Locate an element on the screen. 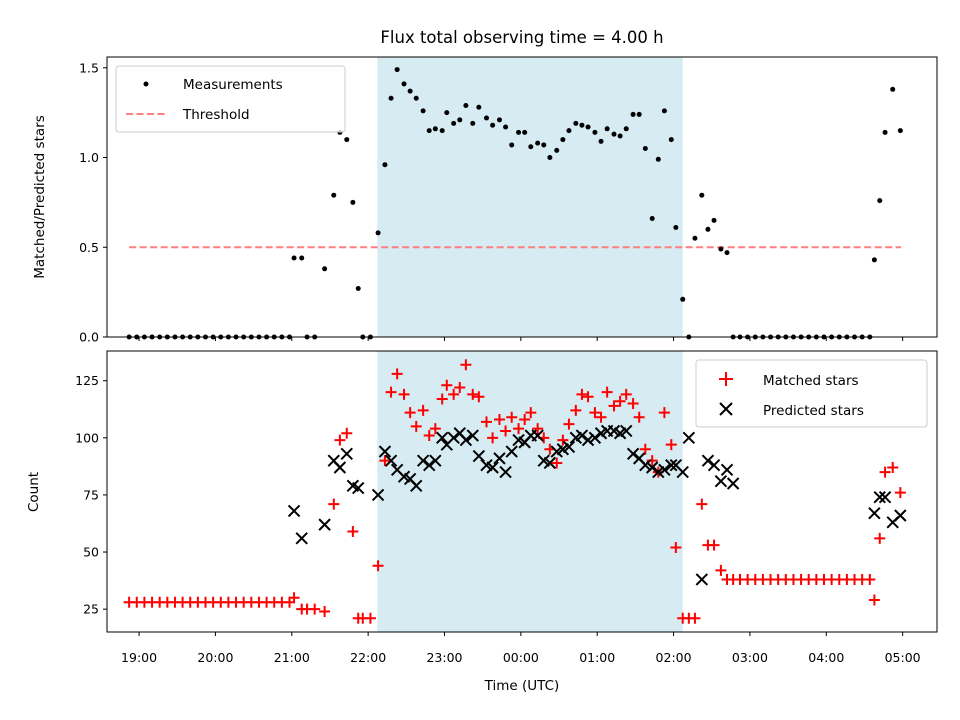 The image size is (960, 720). legend-predicted-marker is located at coordinates (726, 409).